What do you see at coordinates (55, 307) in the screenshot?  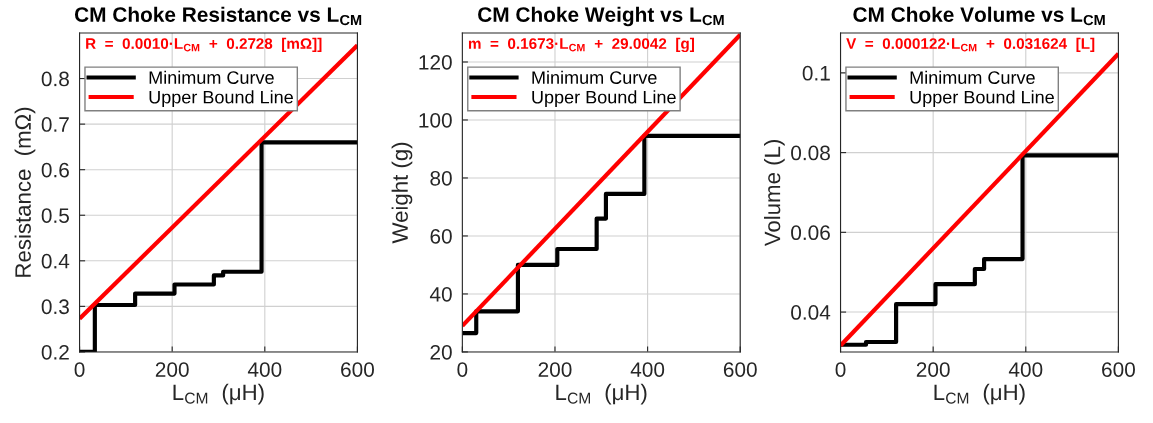 I see `y-tick-label: 0.3` at bounding box center [55, 307].